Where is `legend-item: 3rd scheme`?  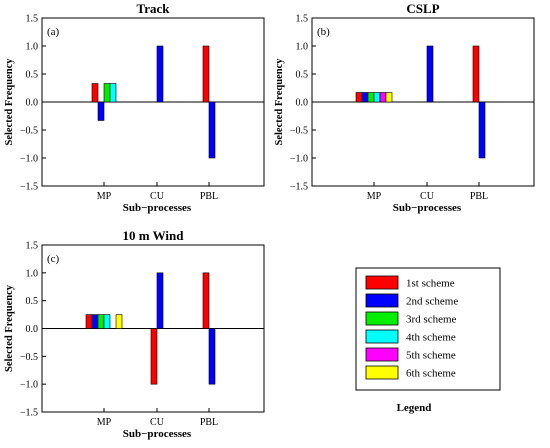 legend-item: 3rd scheme is located at coordinates (411, 318).